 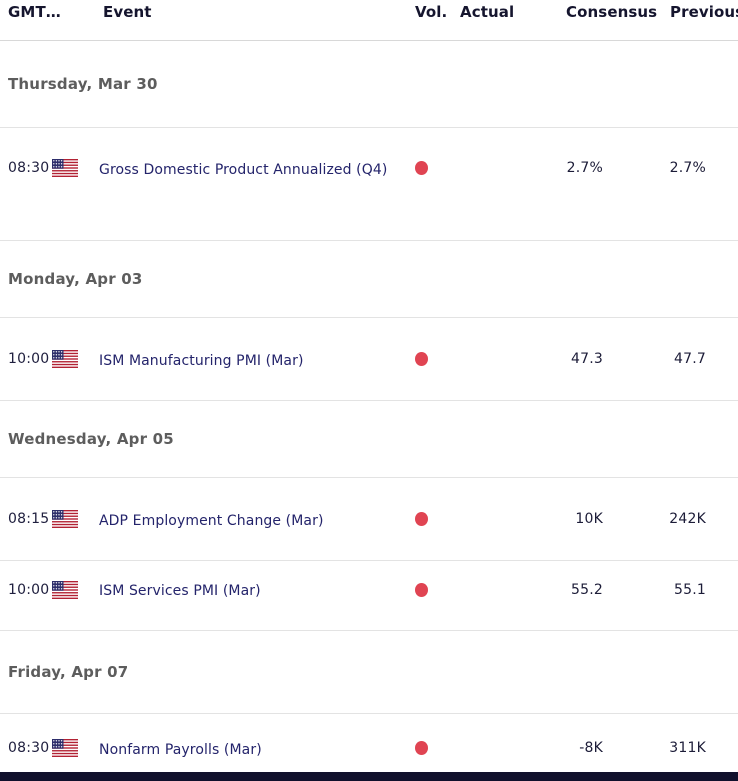 I want to click on date-section-row: Thursday, Mar 30, so click(x=369, y=84).